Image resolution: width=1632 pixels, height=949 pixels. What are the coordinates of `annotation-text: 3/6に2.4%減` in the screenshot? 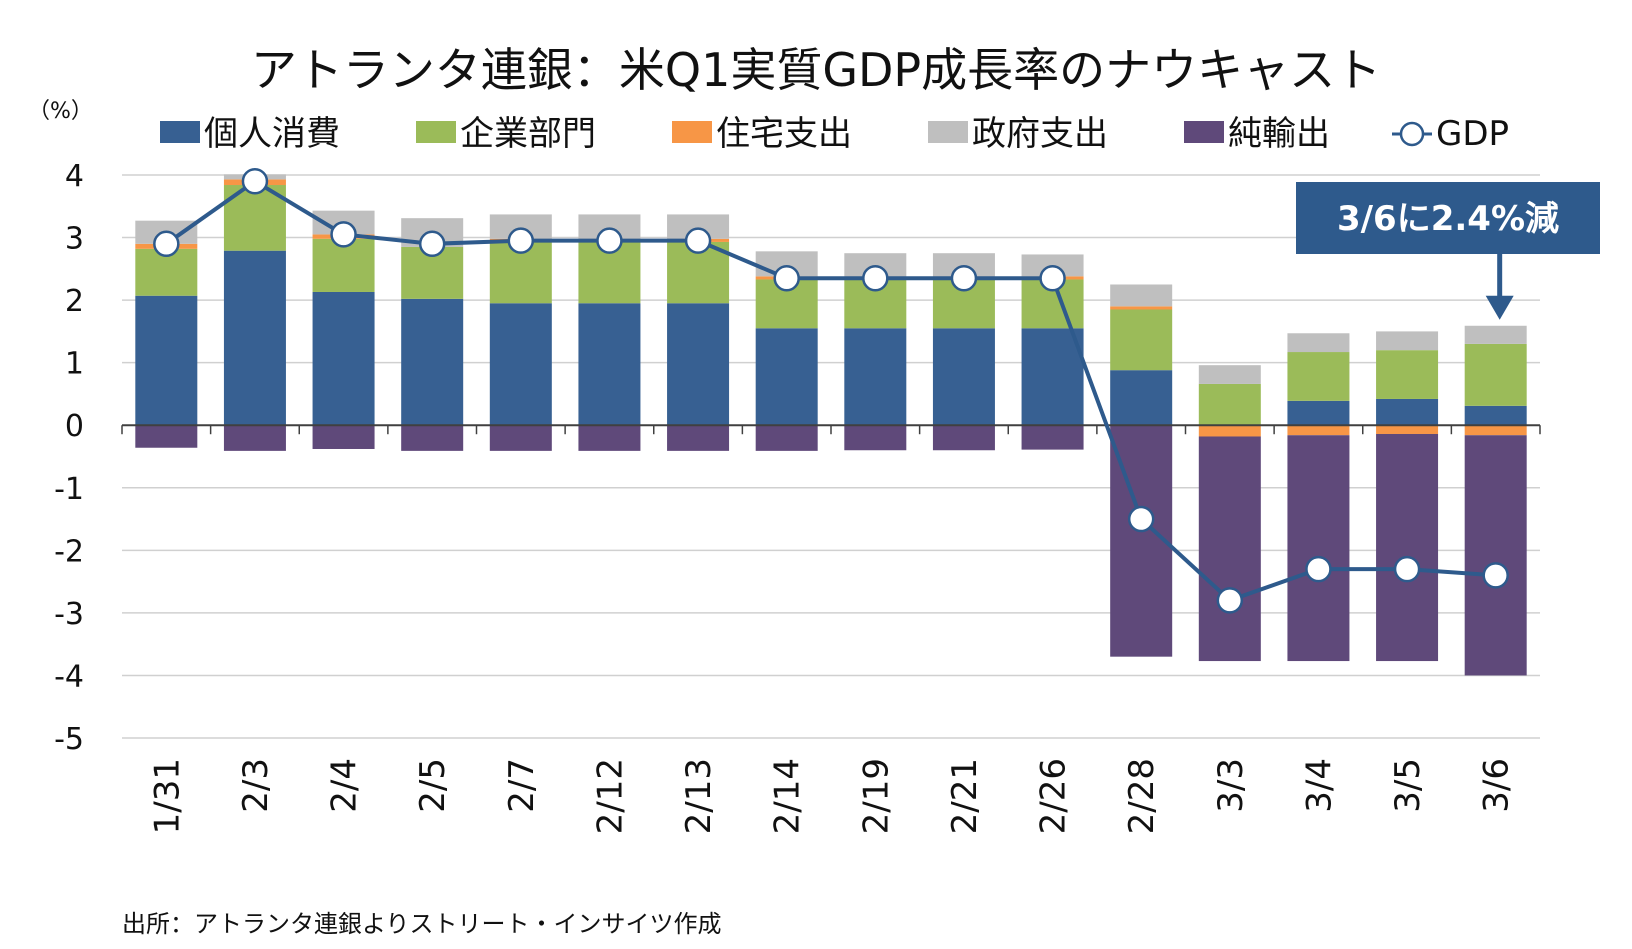 It's located at (1448, 219).